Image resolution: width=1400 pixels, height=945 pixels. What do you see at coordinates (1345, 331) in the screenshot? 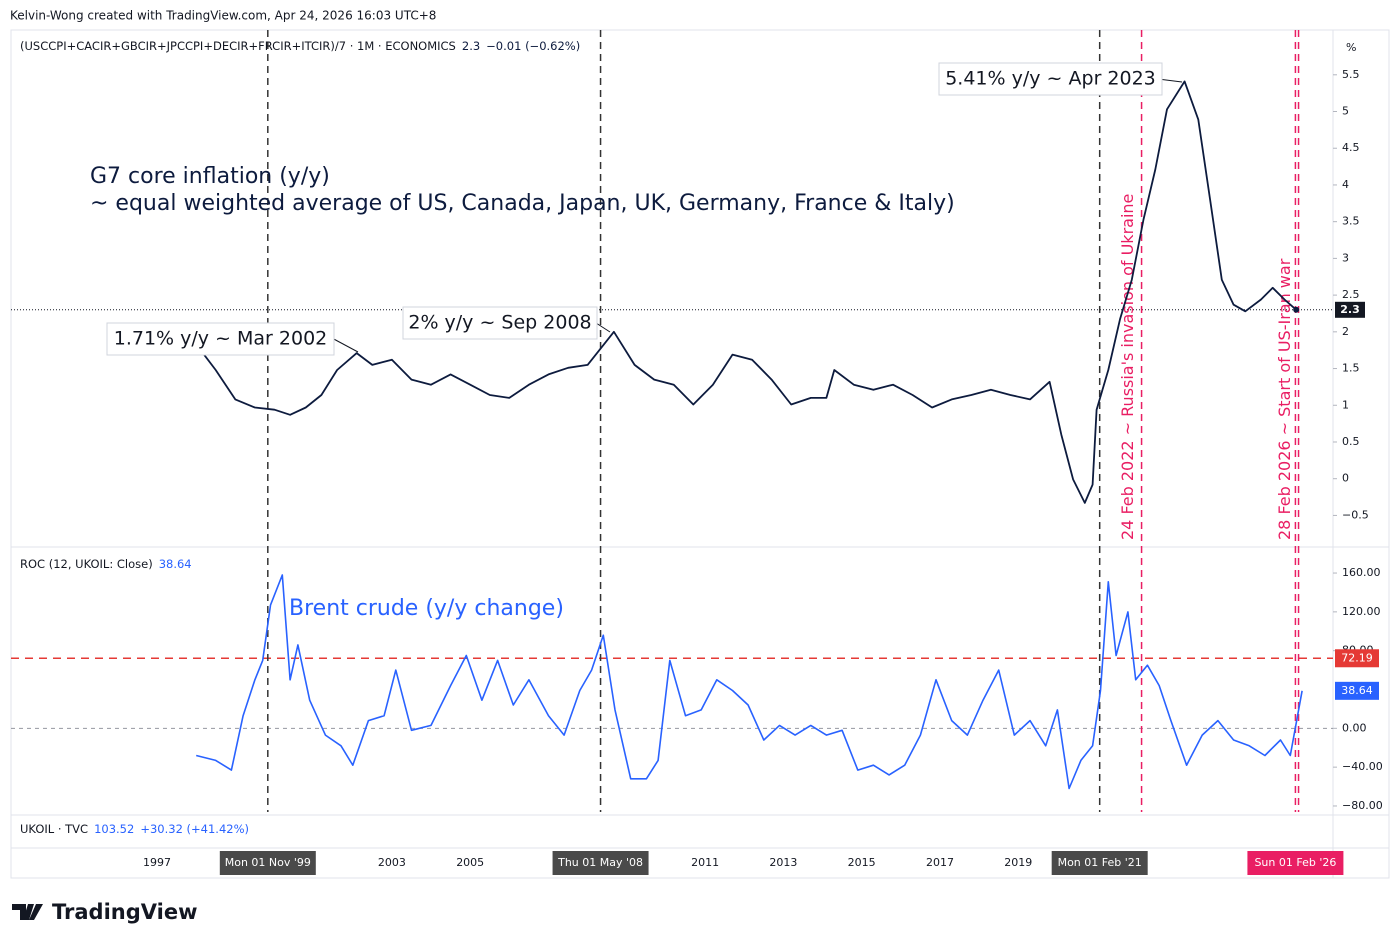
I see `y-tick-label: 2` at bounding box center [1345, 331].